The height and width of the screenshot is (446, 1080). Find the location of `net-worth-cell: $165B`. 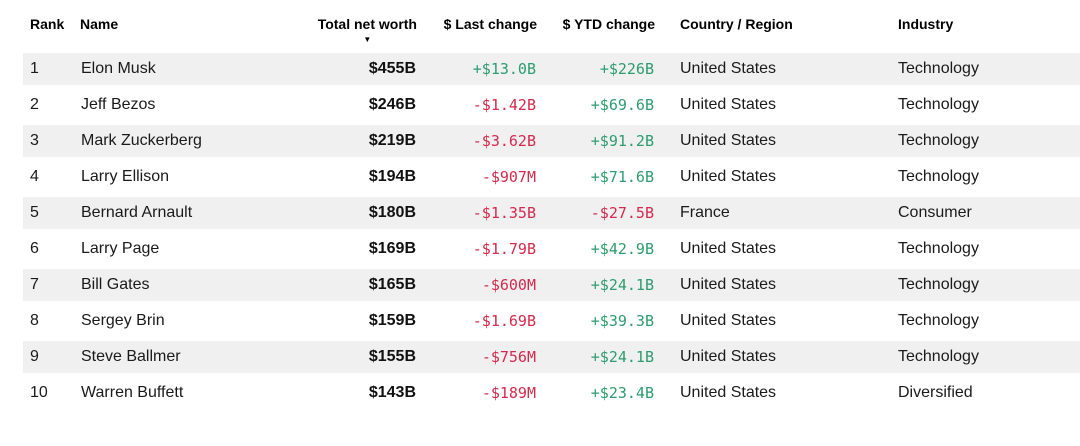

net-worth-cell: $165B is located at coordinates (331, 287).